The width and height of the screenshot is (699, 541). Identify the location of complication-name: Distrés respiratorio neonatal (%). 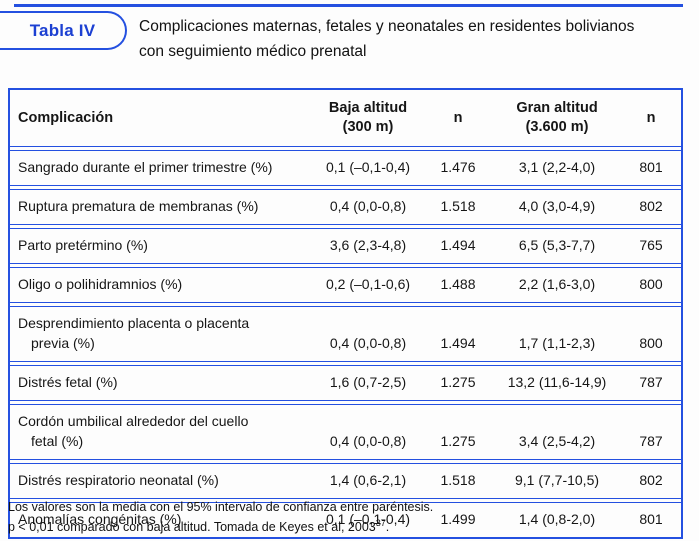
(118, 480).